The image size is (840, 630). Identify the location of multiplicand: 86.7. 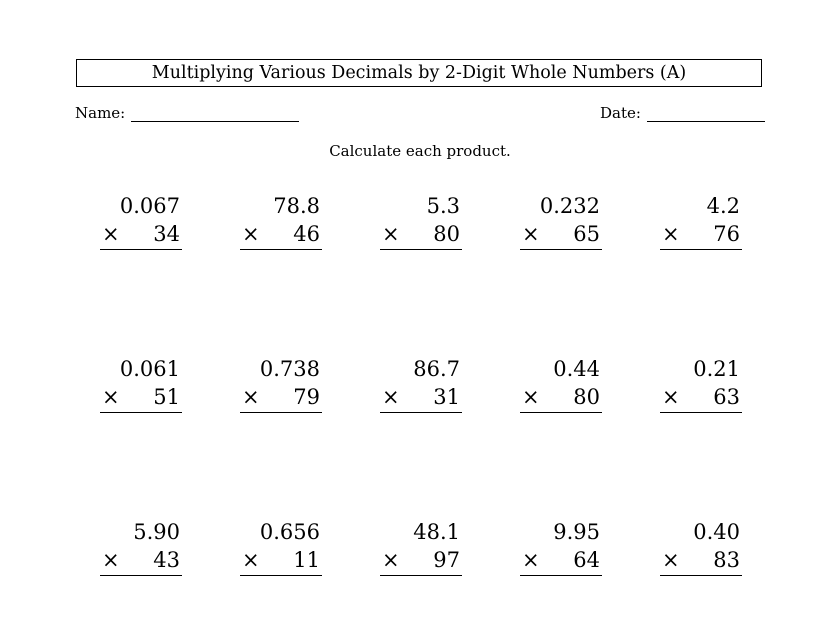
(436, 369).